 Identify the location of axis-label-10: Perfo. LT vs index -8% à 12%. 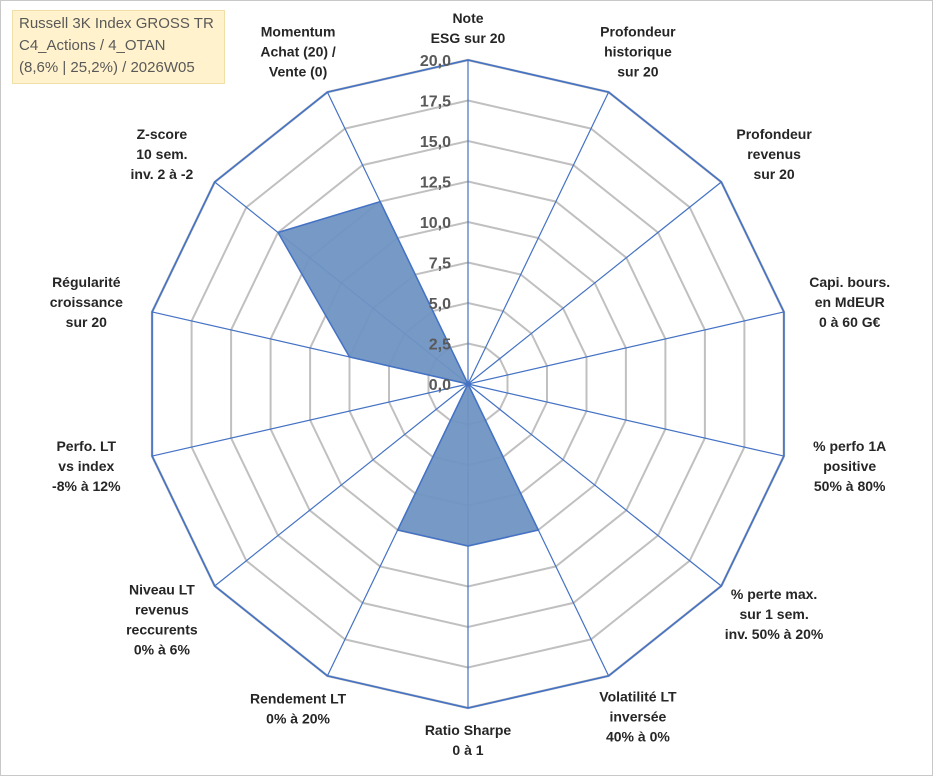
(86, 466).